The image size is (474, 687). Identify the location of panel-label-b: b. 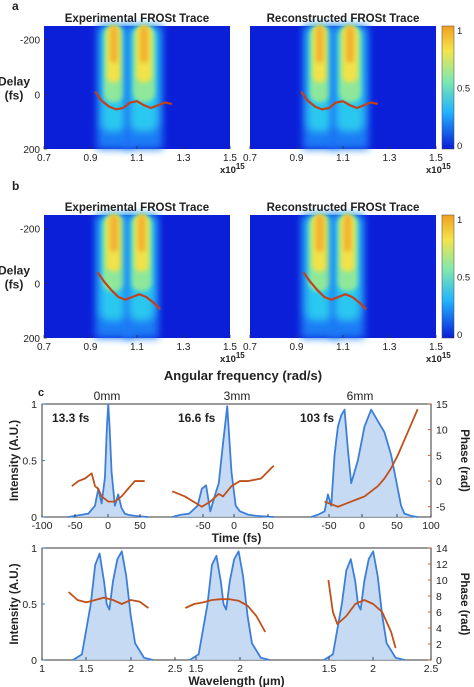
(15, 186).